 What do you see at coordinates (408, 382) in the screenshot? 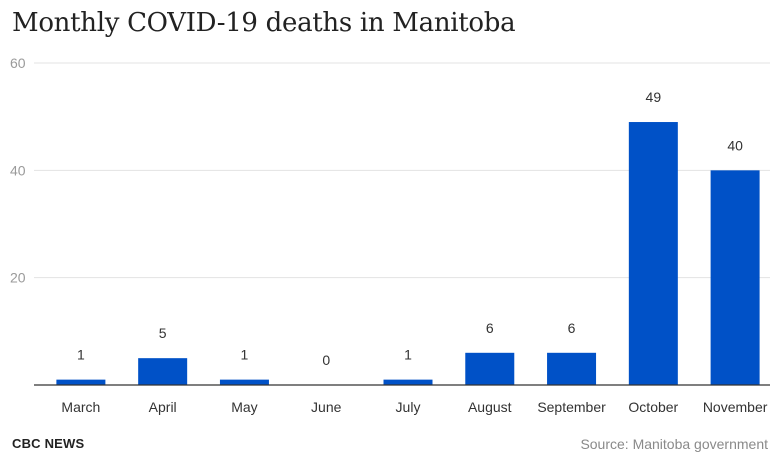
I see `bar-july` at bounding box center [408, 382].